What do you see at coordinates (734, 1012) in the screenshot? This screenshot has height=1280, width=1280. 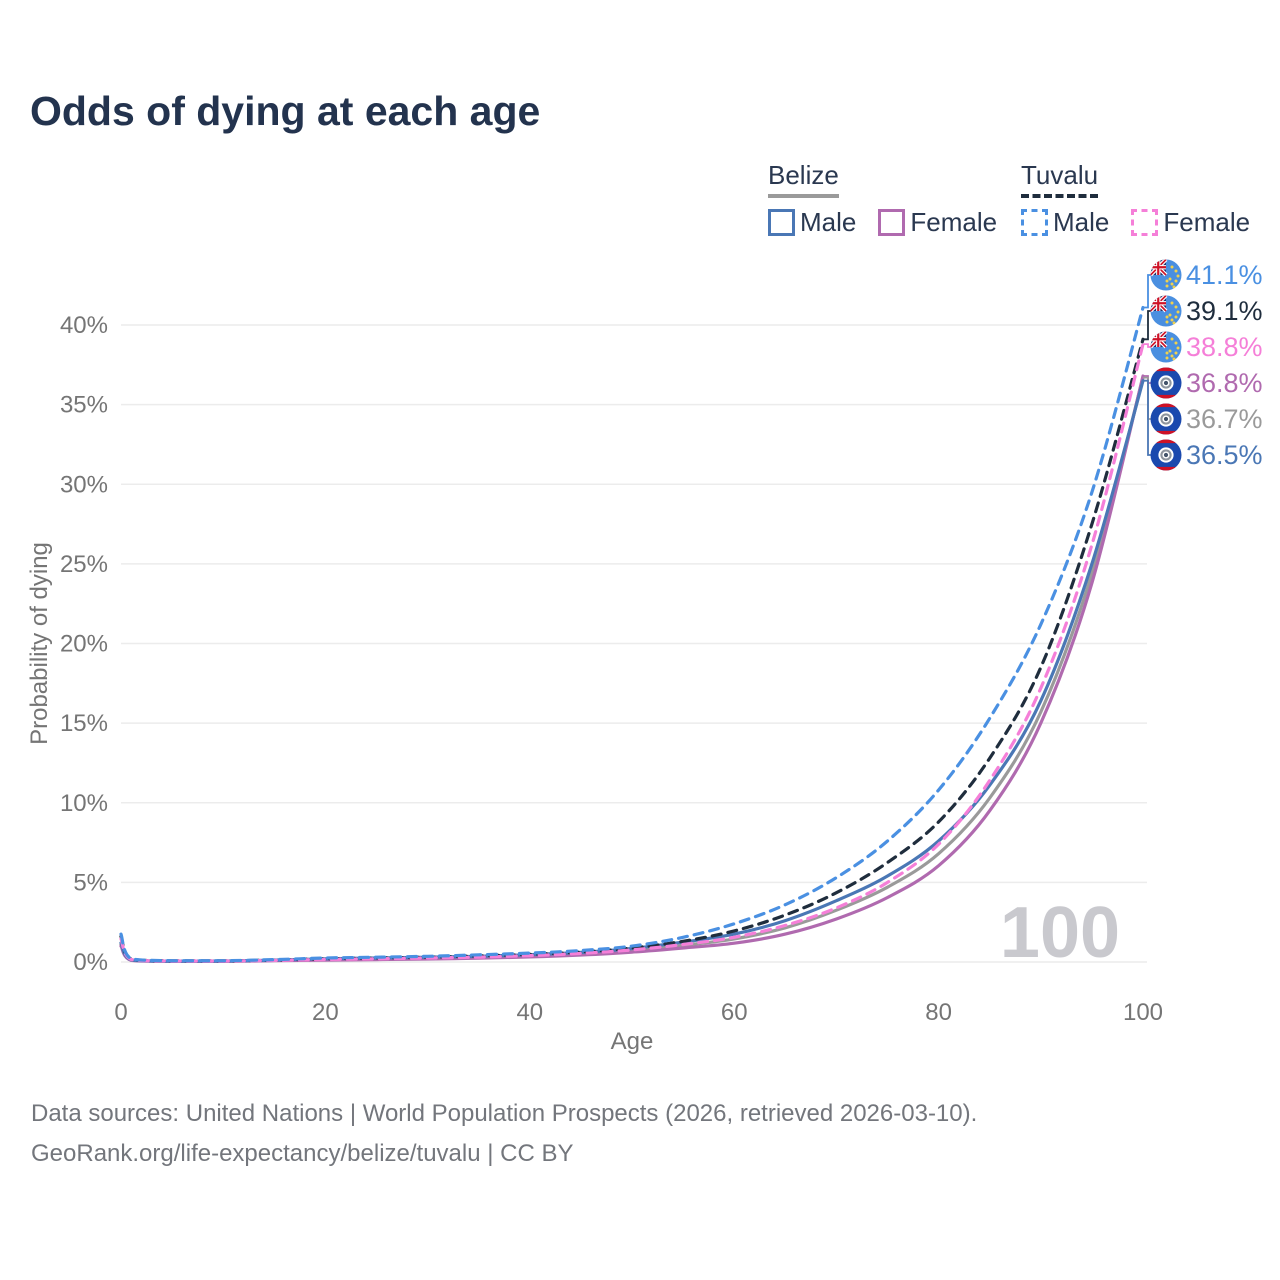 I see `x-tick-label: 60` at bounding box center [734, 1012].